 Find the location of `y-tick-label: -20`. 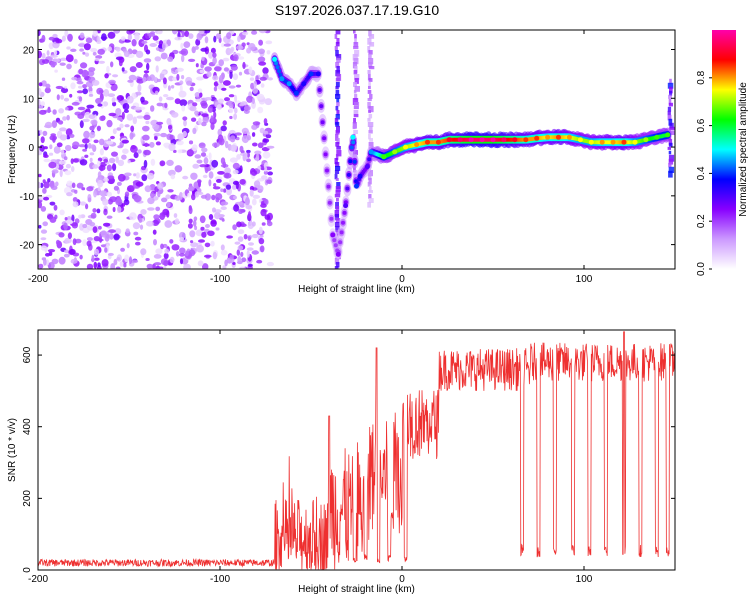

y-tick-label: -20 is located at coordinates (27, 246).